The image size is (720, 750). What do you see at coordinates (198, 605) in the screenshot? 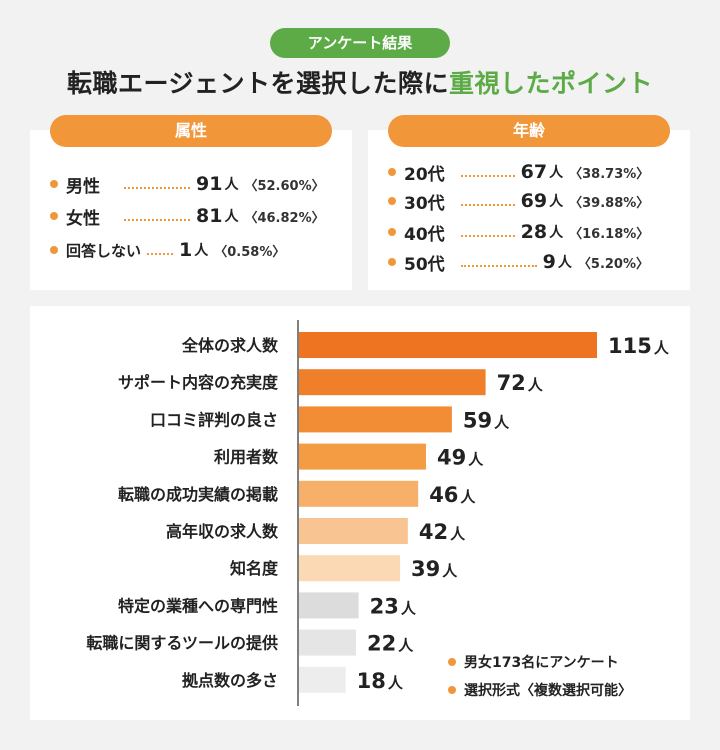
I see `category-label: 特定の業種への専門性` at bounding box center [198, 605].